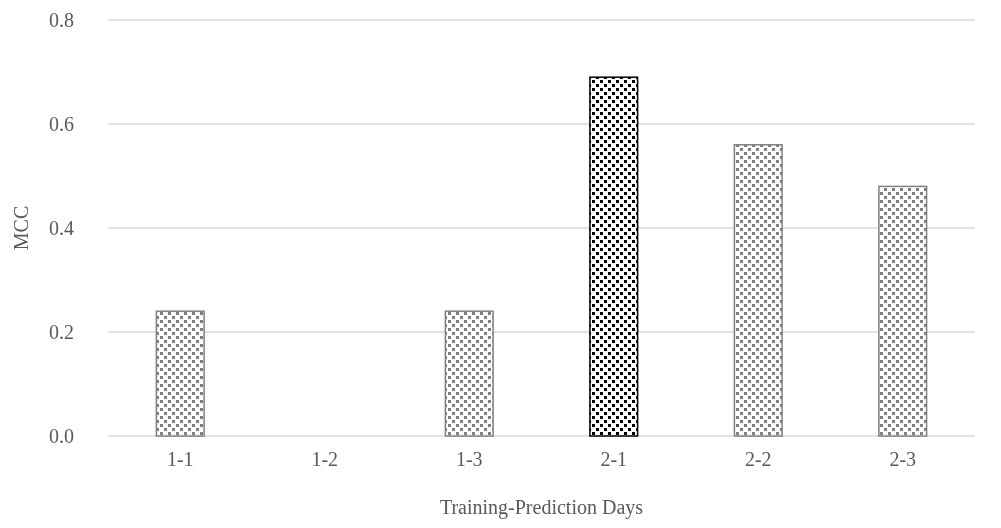 The height and width of the screenshot is (528, 1001). What do you see at coordinates (469, 459) in the screenshot?
I see `x-tick-label: 1-3` at bounding box center [469, 459].